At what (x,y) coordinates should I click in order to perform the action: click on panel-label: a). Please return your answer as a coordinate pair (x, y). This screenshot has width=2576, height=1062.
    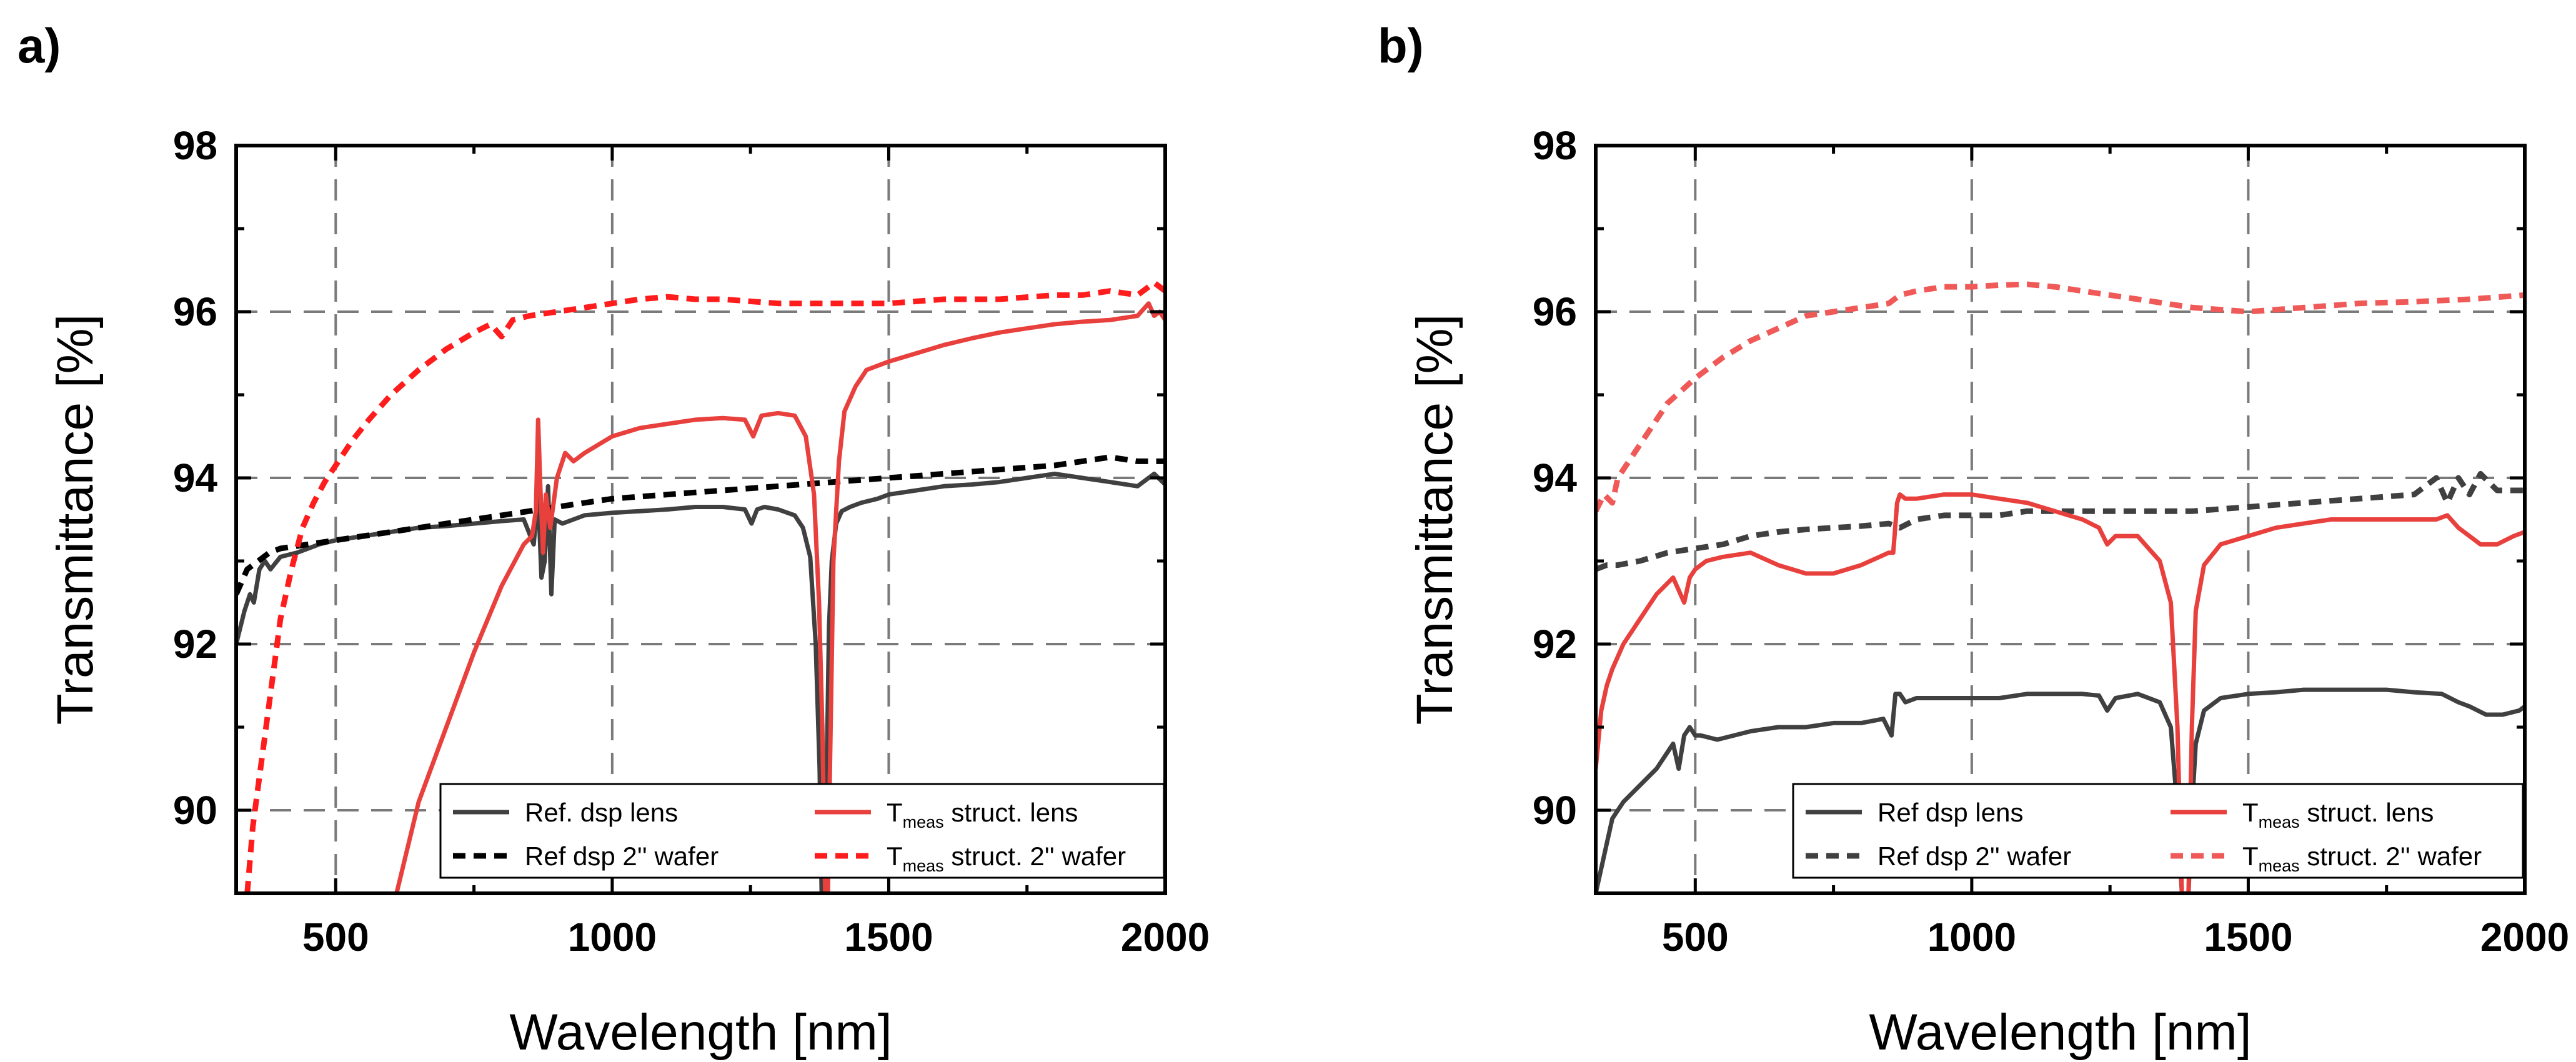
    Looking at the image, I should click on (39, 45).